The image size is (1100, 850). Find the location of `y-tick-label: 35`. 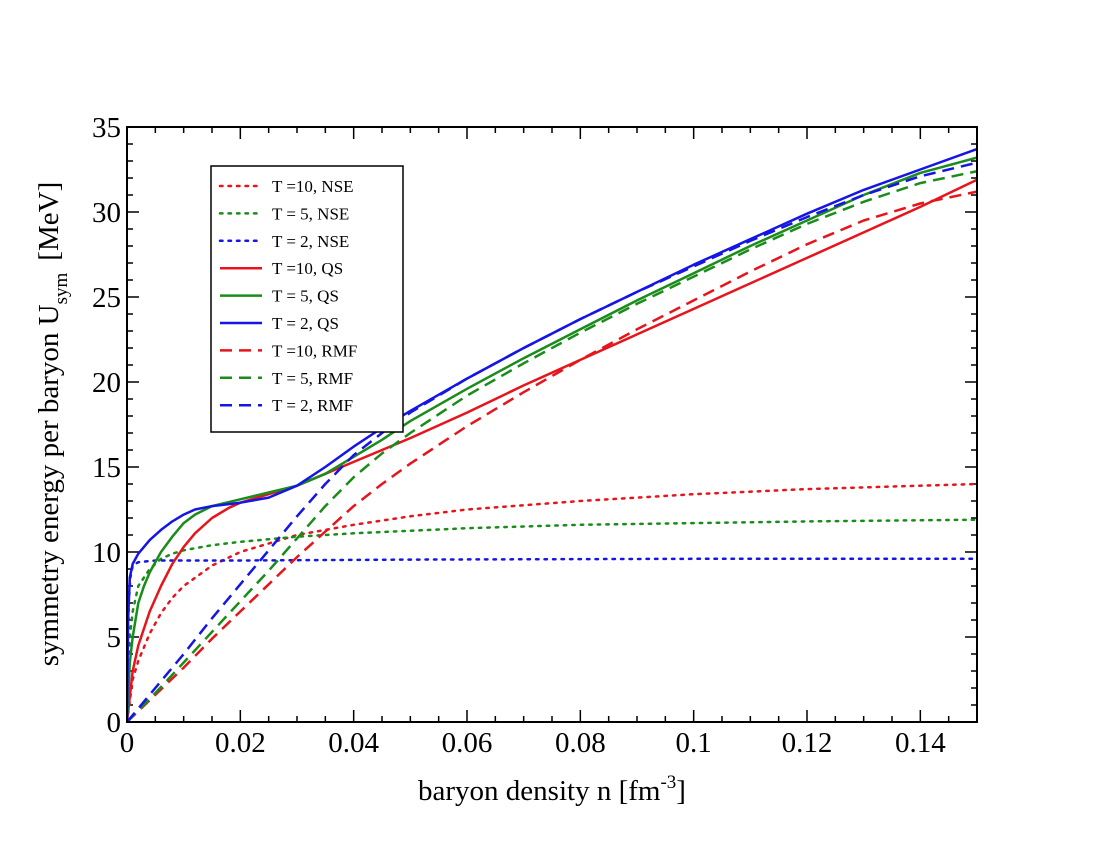

y-tick-label: 35 is located at coordinates (106, 128).